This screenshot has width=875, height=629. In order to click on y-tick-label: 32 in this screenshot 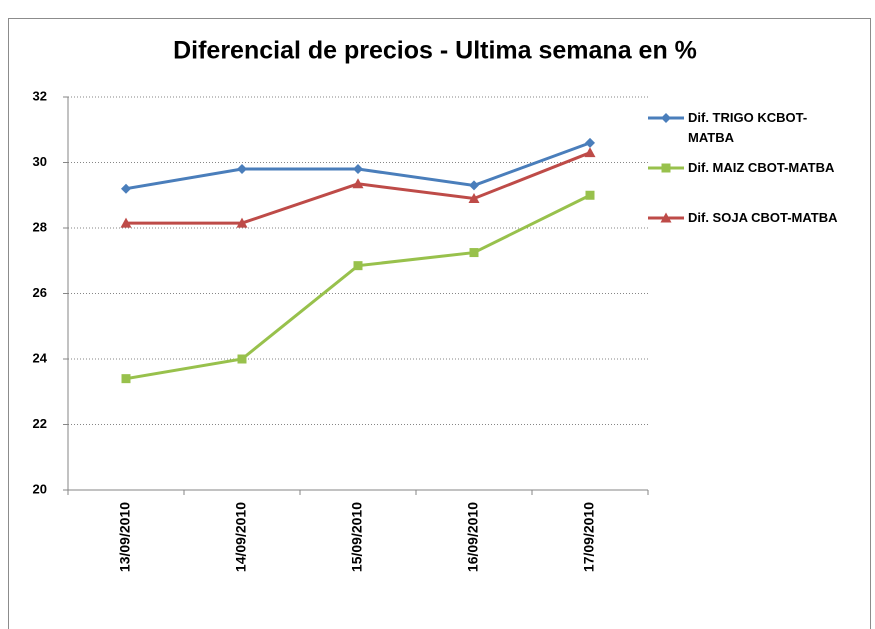, I will do `click(40, 95)`.